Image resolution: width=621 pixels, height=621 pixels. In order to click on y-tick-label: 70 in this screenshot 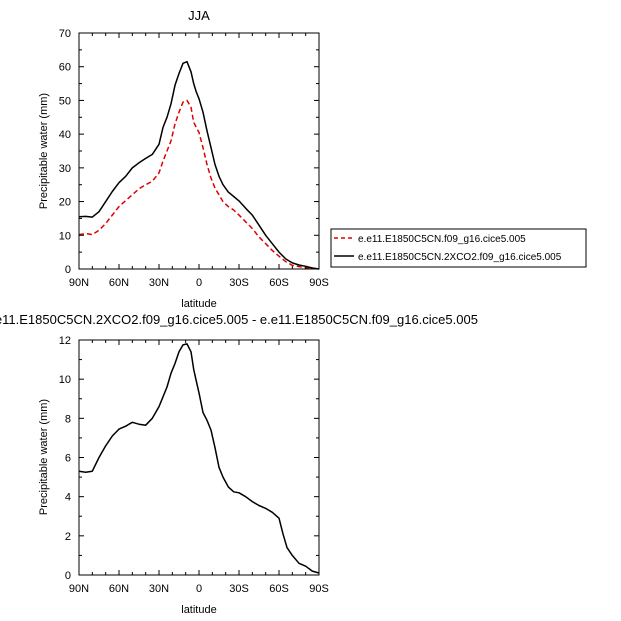, I will do `click(65, 34)`.